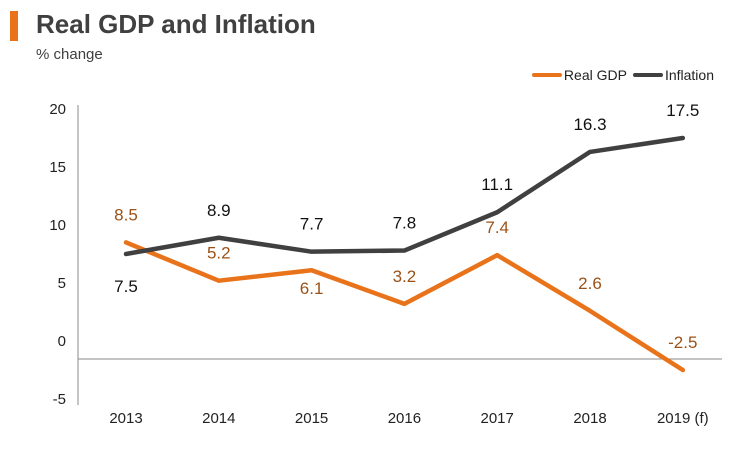 The height and width of the screenshot is (451, 752). Describe the element at coordinates (57, 109) in the screenshot. I see `y-tick-label: 20` at that location.